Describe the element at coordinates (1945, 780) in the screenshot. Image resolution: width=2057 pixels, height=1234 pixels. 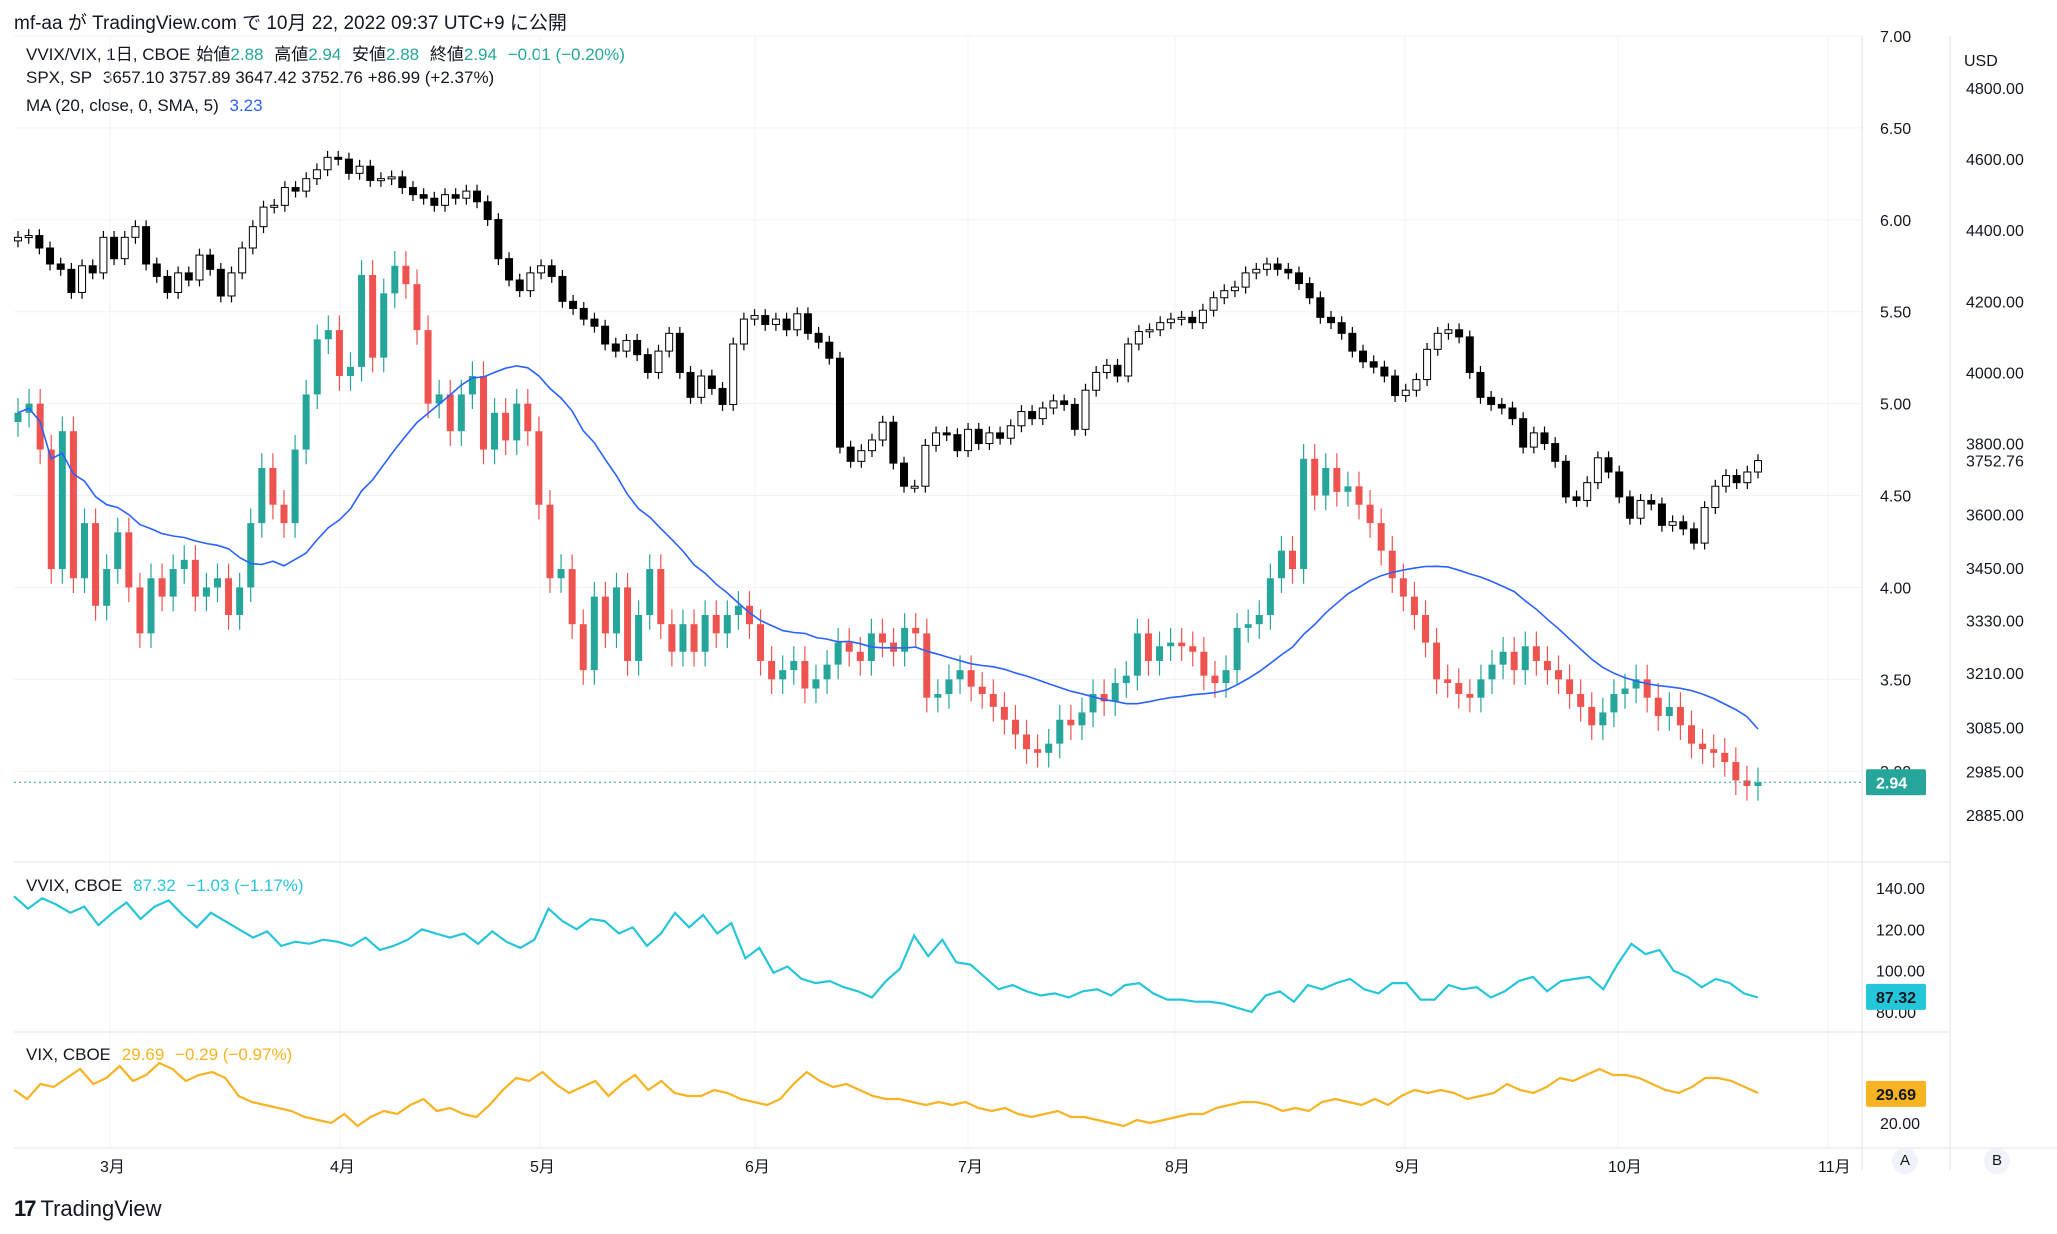
I see `last-value-labels: 2.94 3752.76 87.32 29.69` at that location.